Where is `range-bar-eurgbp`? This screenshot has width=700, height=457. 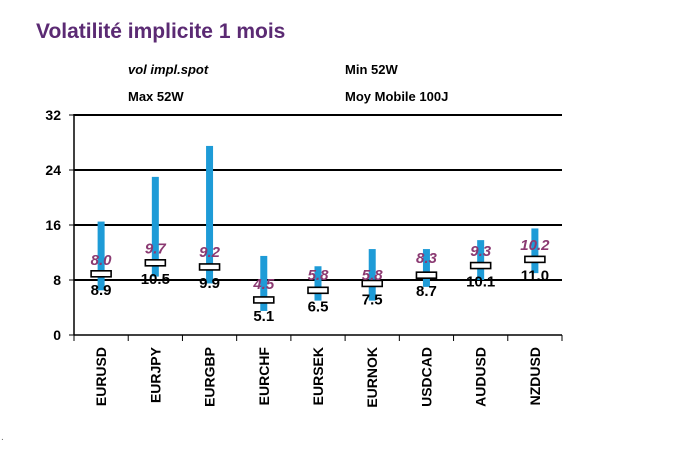 range-bar-eurgbp is located at coordinates (210, 214).